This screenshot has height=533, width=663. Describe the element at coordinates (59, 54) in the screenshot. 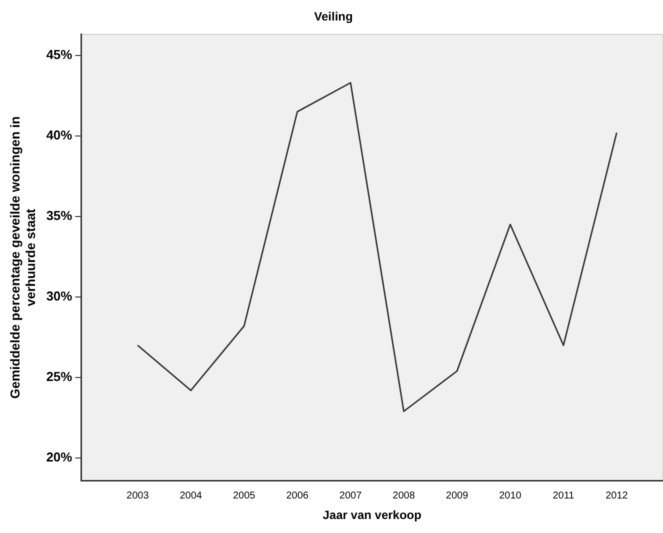

I see `y-tick-label: 45%` at that location.